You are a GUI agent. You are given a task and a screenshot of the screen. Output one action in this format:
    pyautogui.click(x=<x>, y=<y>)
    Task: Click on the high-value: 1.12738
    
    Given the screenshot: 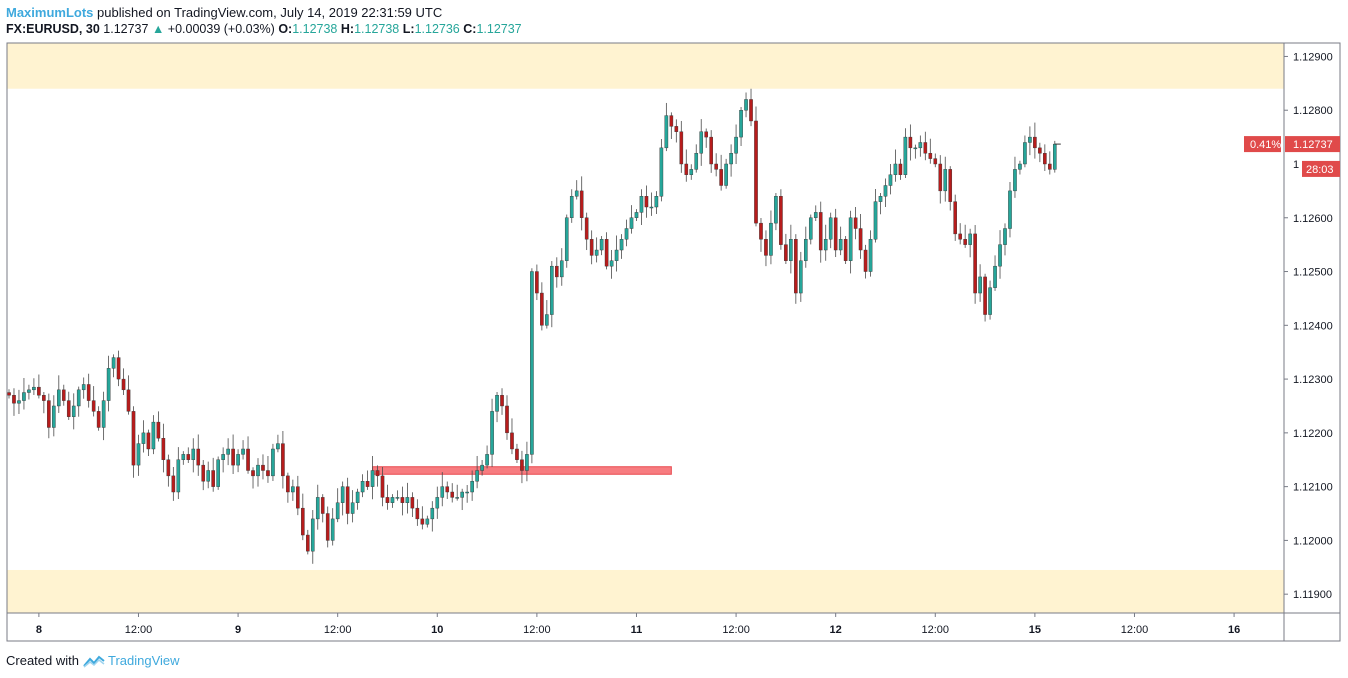 What is the action you would take?
    pyautogui.click(x=377, y=29)
    